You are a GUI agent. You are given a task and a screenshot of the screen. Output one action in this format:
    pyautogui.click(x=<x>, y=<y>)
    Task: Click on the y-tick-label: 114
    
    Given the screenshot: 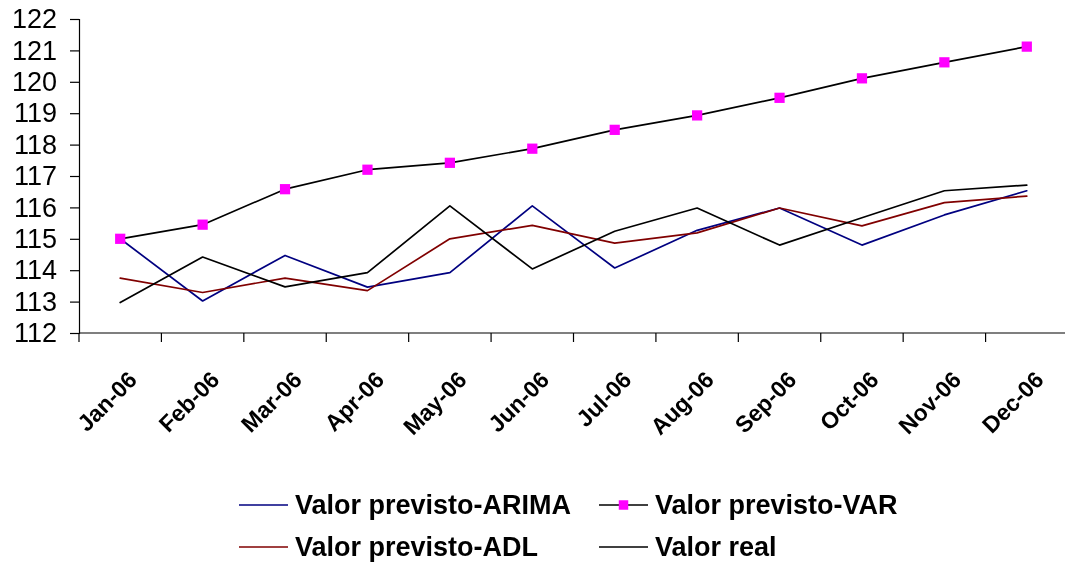 What is the action you would take?
    pyautogui.click(x=35, y=270)
    